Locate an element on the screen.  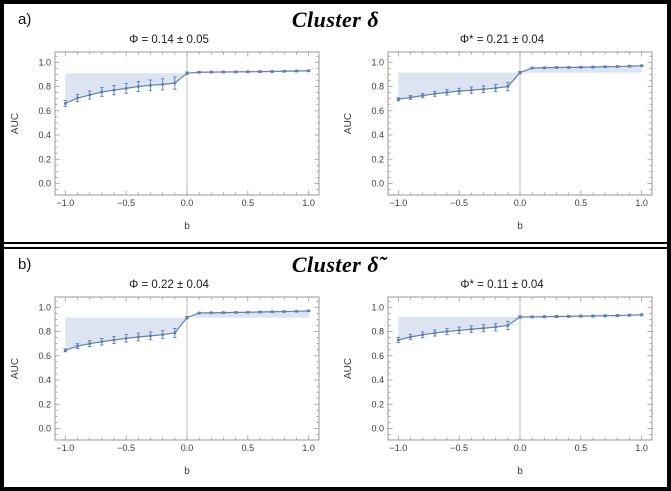
subplot-title: Φ = 0.14 ± 0.05 is located at coordinates (169, 40).